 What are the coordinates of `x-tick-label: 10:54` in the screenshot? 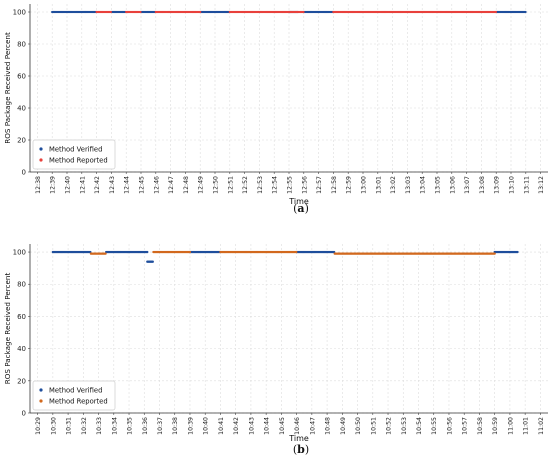 It's located at (419, 426).